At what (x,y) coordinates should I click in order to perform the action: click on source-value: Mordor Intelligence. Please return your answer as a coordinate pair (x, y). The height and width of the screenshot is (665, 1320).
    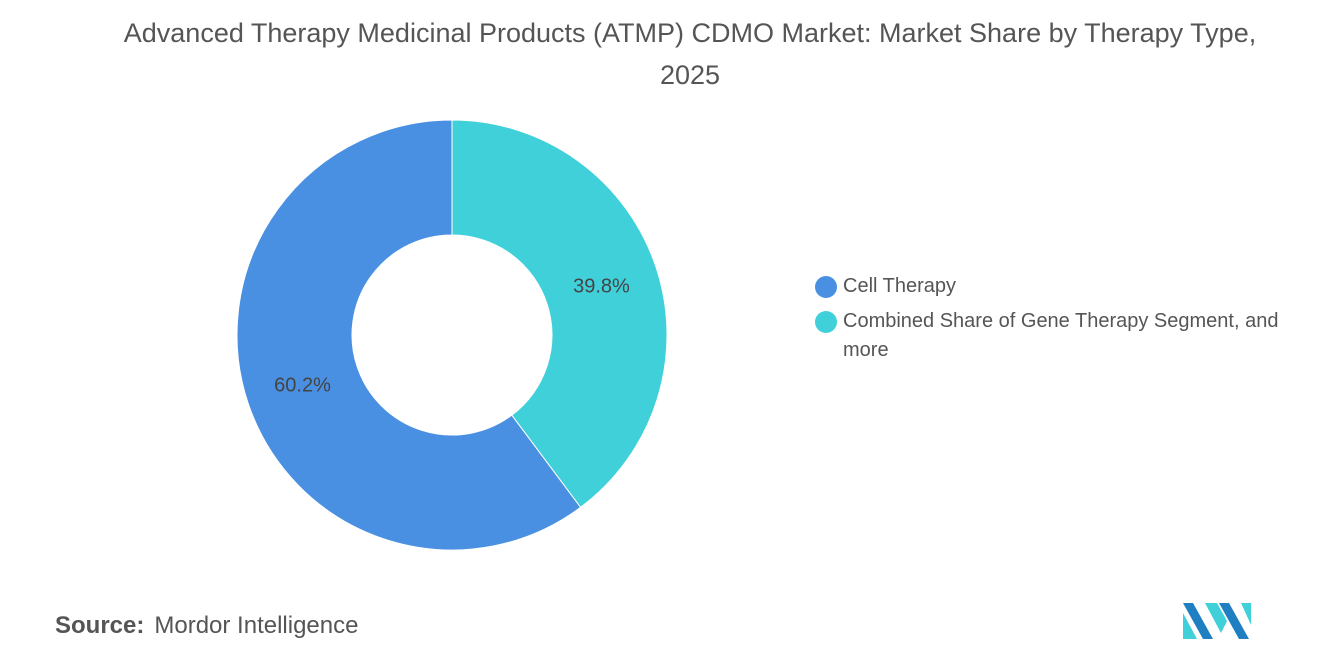
    Looking at the image, I should click on (256, 625).